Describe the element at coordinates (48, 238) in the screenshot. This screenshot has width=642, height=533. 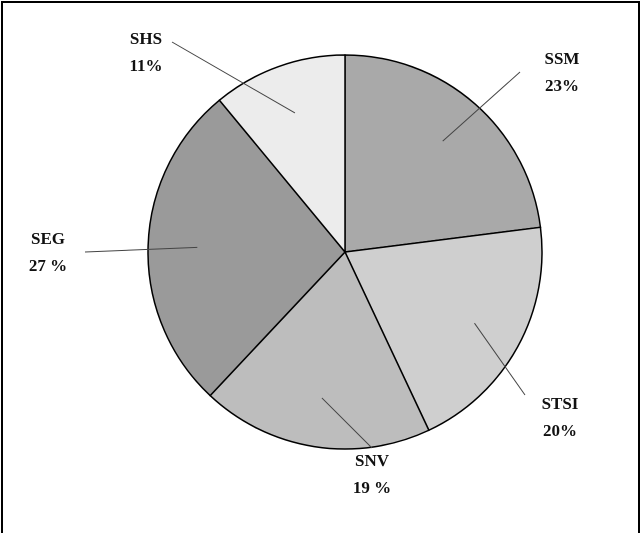
I see `slice-label: SEG` at that location.